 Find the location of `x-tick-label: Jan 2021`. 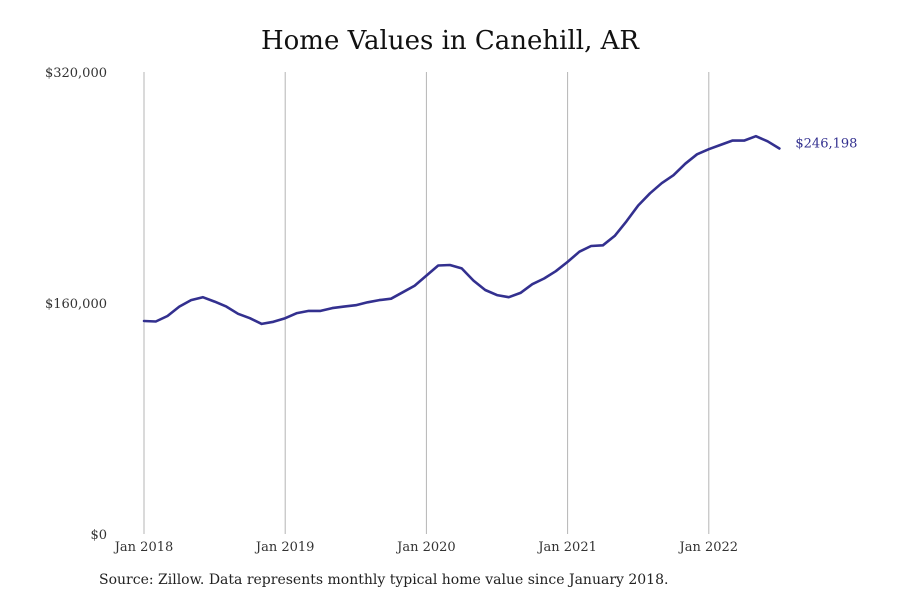

x-tick-label: Jan 2021 is located at coordinates (566, 547).